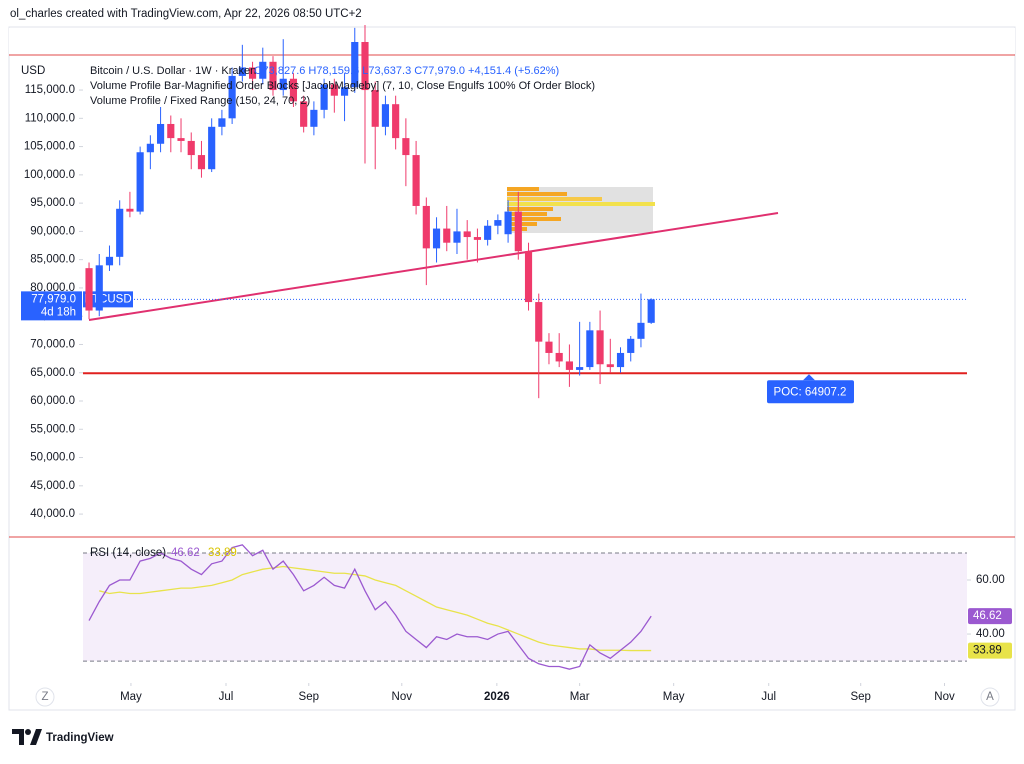 This screenshot has height=764, width=1024. Describe the element at coordinates (27, 737) in the screenshot. I see `logo` at that location.